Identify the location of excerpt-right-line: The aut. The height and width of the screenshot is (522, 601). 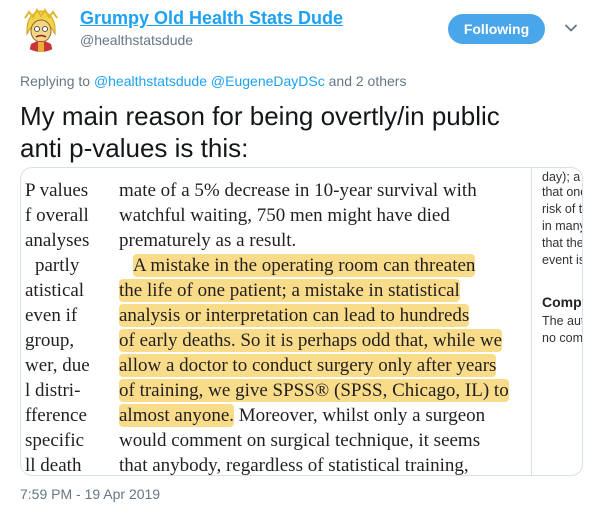
(562, 321).